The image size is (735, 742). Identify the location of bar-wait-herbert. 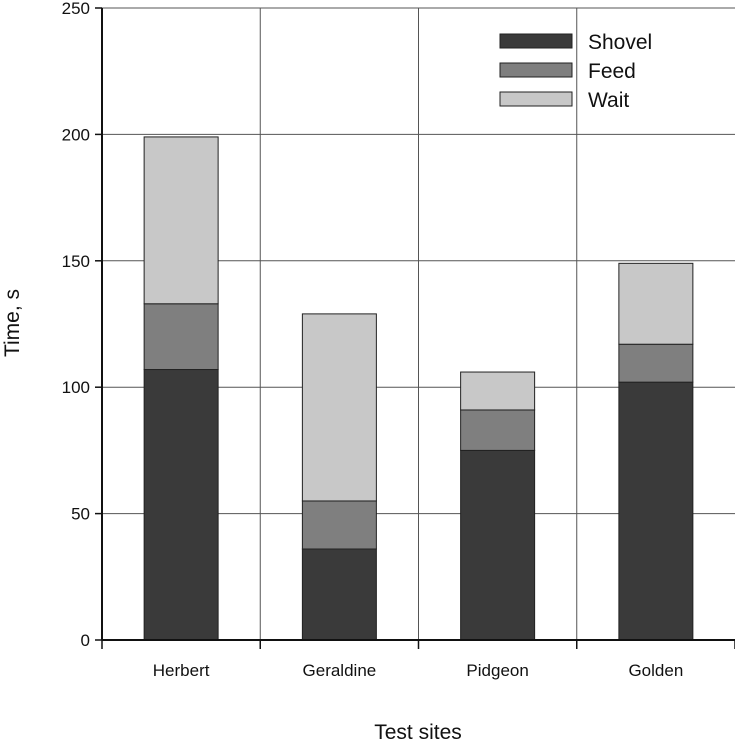
(181, 220).